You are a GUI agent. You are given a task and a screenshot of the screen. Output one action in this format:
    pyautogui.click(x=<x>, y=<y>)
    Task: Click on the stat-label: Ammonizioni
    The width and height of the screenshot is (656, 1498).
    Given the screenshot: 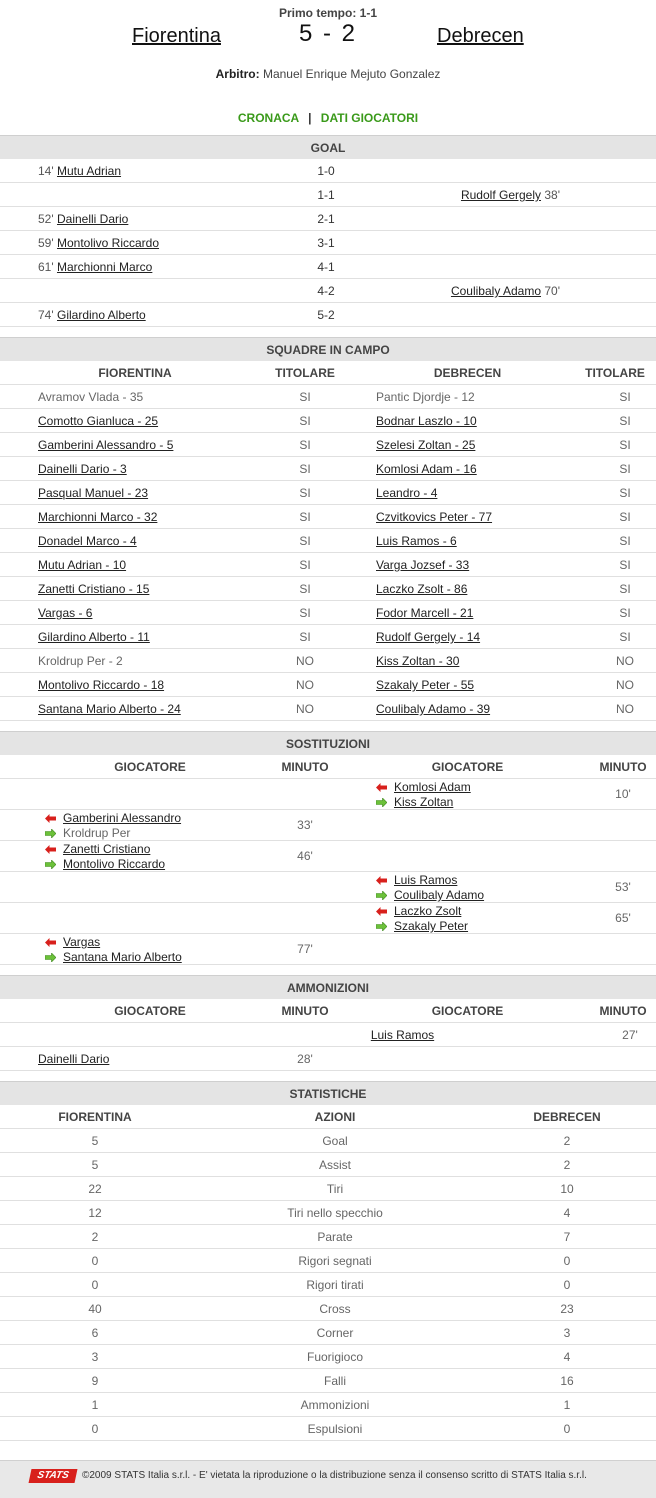 What is the action you would take?
    pyautogui.click(x=335, y=1405)
    